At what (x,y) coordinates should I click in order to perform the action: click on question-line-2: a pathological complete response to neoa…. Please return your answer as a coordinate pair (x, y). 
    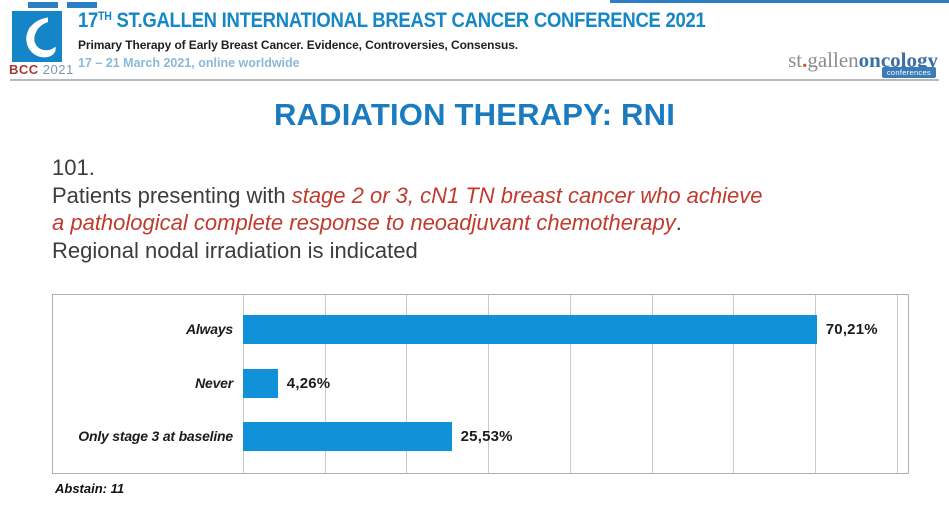
    Looking at the image, I should click on (482, 223).